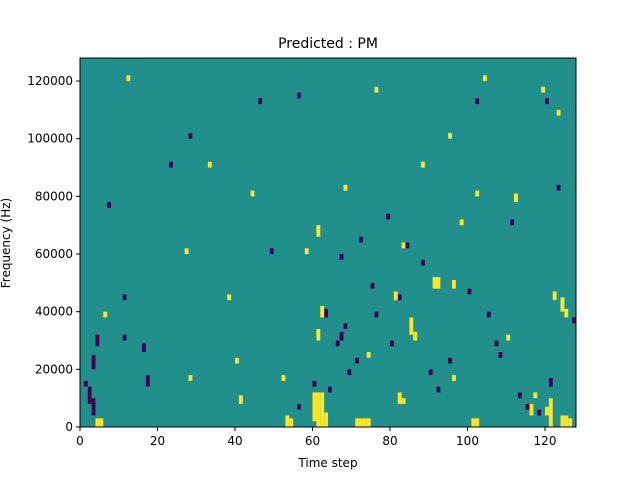 The image size is (640, 484). I want to click on y-tick-label: 60000, so click(54, 254).